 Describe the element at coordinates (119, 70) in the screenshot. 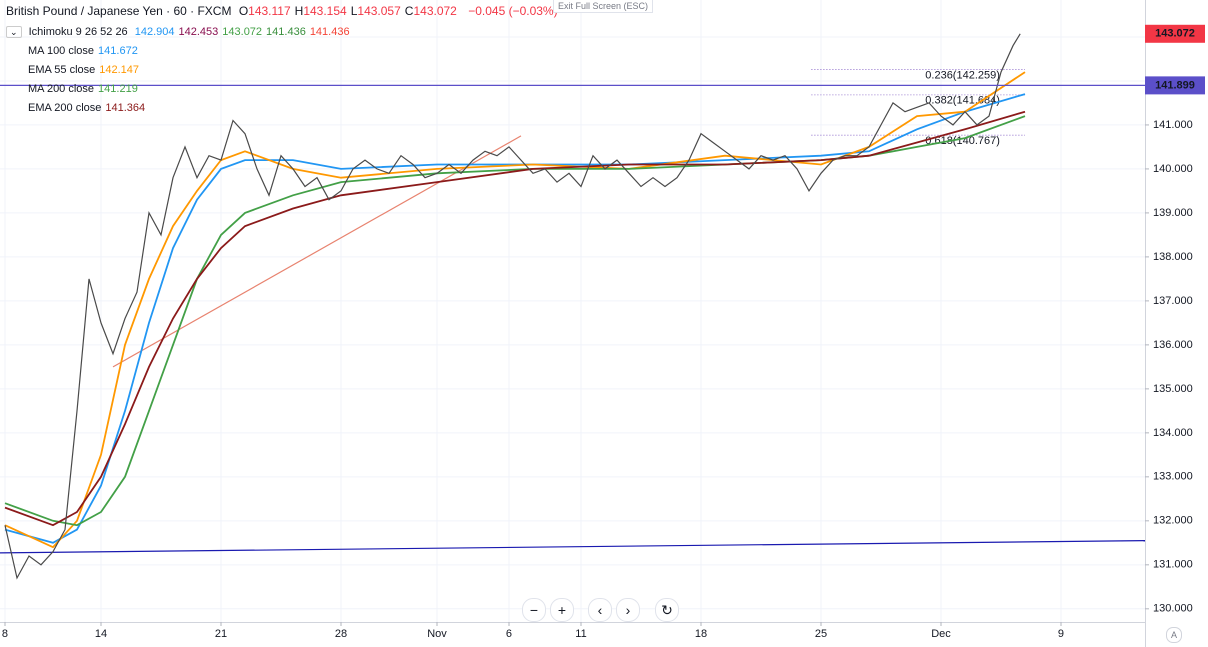

I see `legend-value: 142.147` at that location.